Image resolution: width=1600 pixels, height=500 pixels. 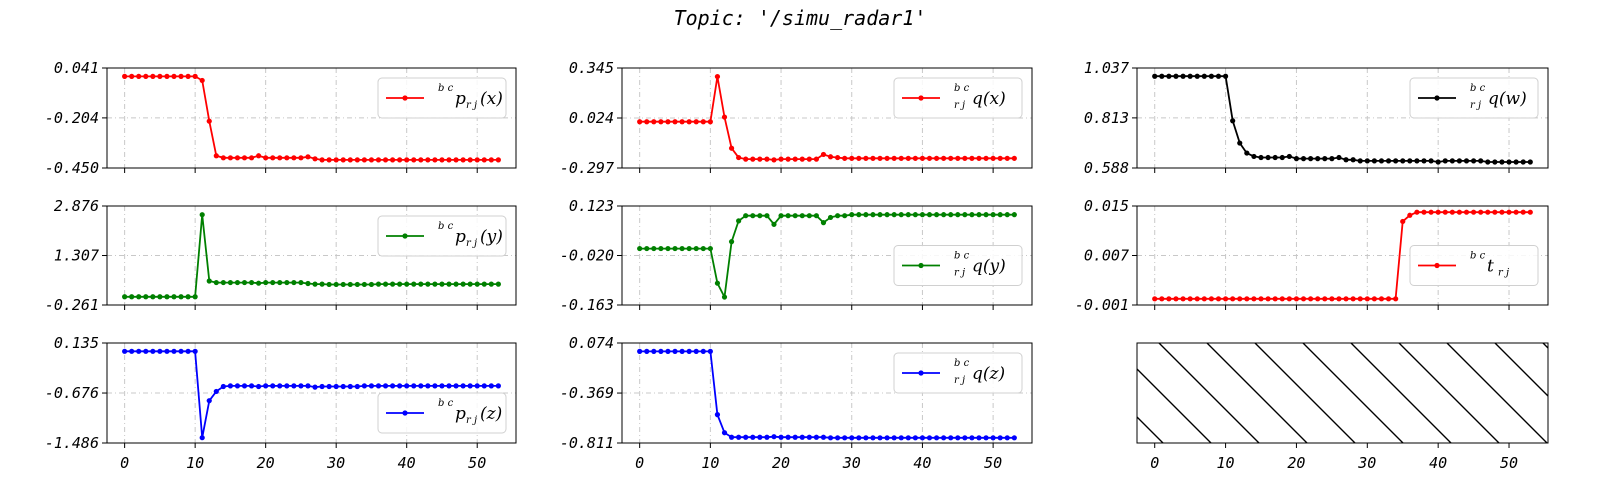 What do you see at coordinates (958, 265) in the screenshot?
I see `legend: b c r j q(y)` at bounding box center [958, 265].